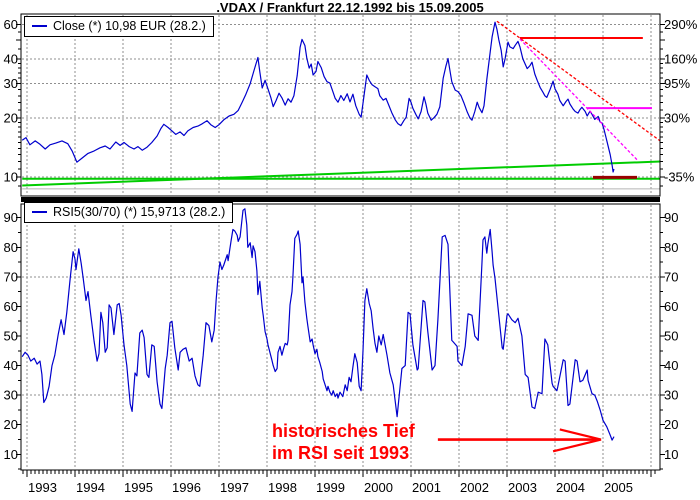 This screenshot has width=700, height=500. Describe the element at coordinates (282, 487) in the screenshot. I see `x-axis-year-label: 1998` at that location.